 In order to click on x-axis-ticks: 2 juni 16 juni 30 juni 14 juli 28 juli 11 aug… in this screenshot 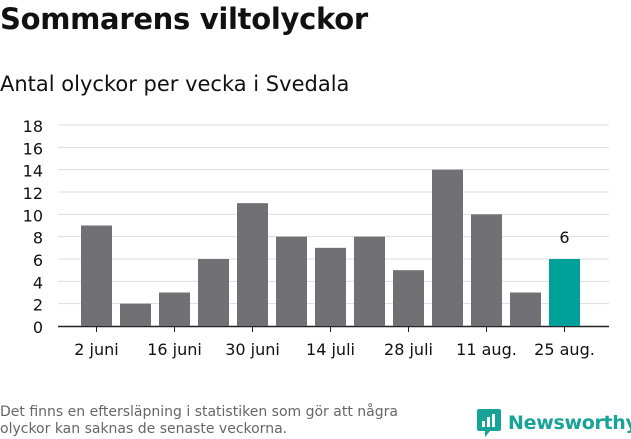, I will do `click(334, 342)`.